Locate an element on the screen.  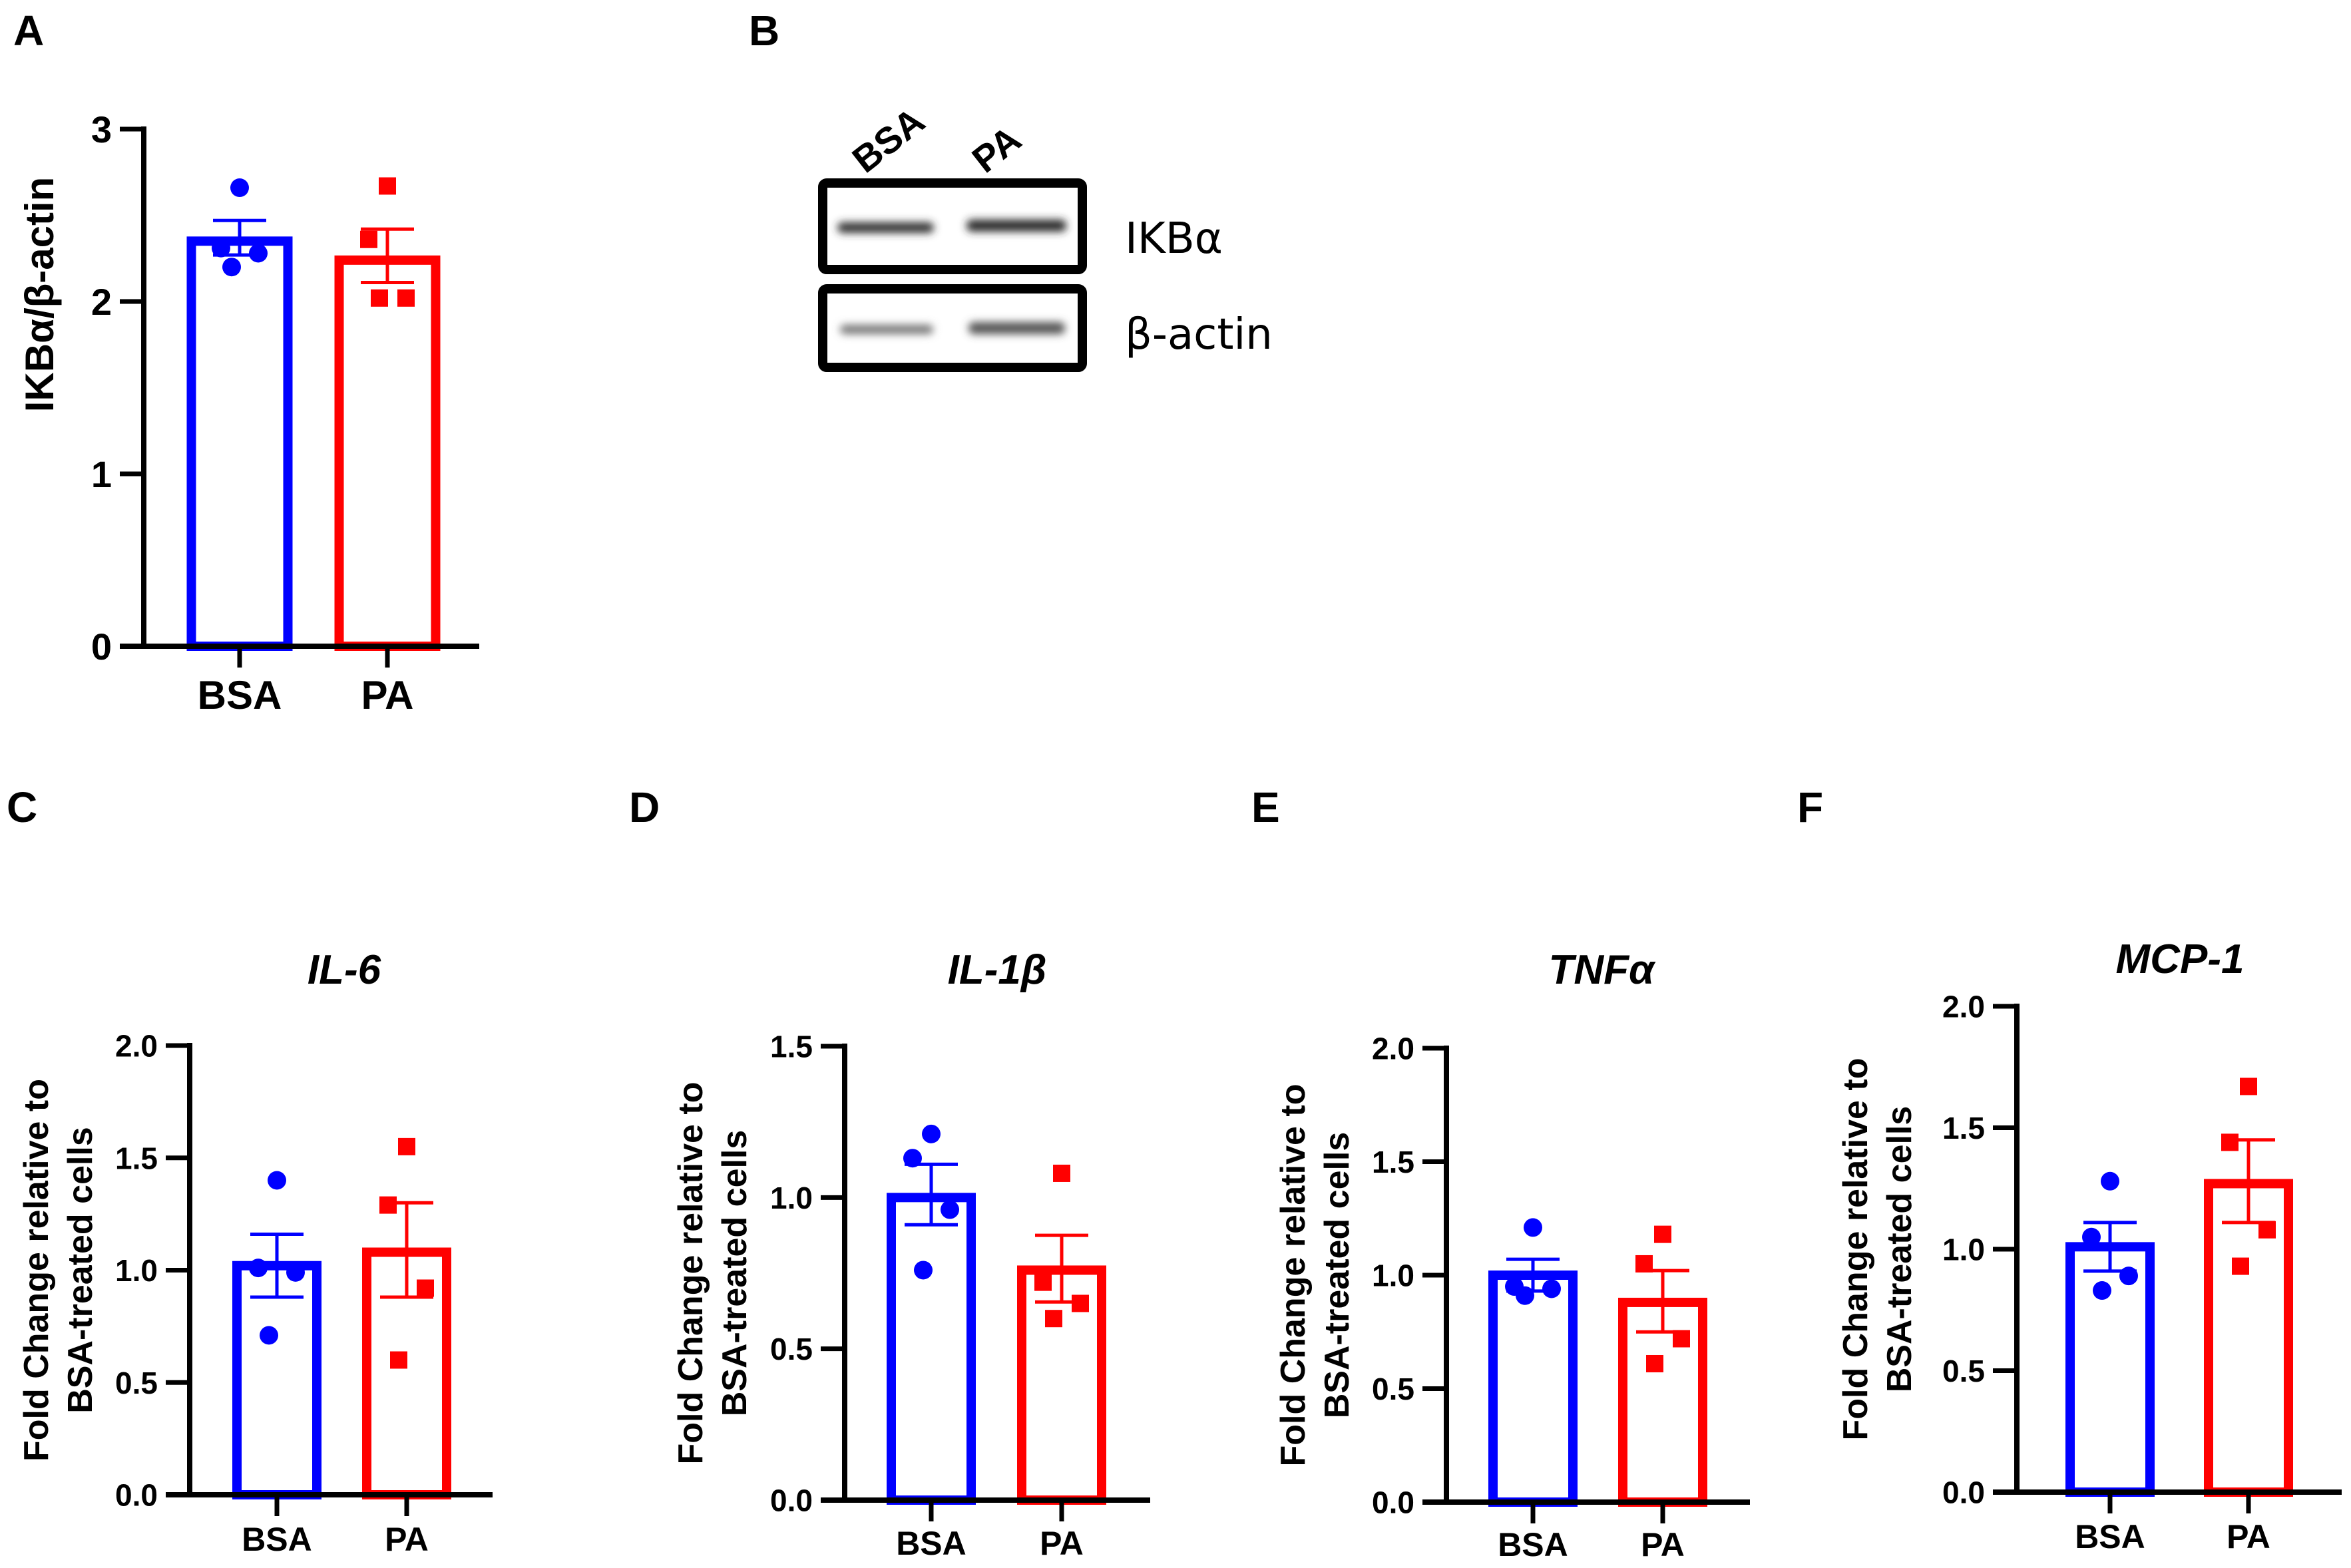
panel-letter-a: A is located at coordinates (28, 31).